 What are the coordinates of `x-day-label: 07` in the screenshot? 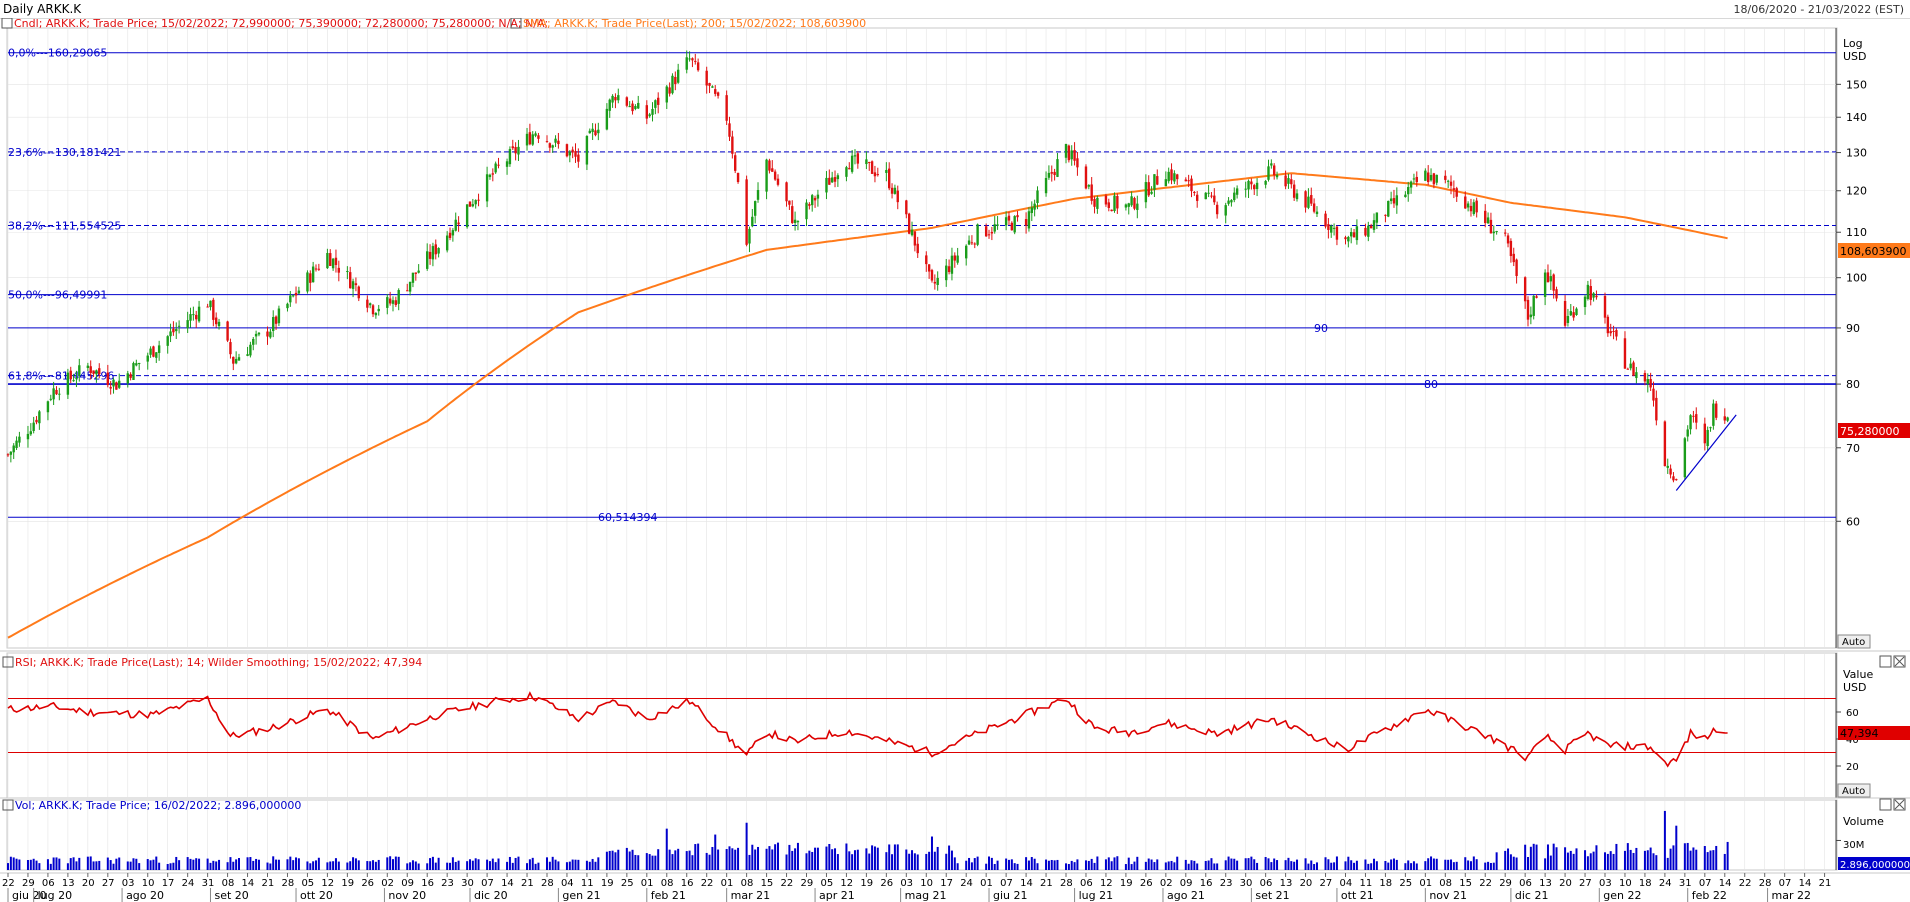 It's located at (1006, 883).